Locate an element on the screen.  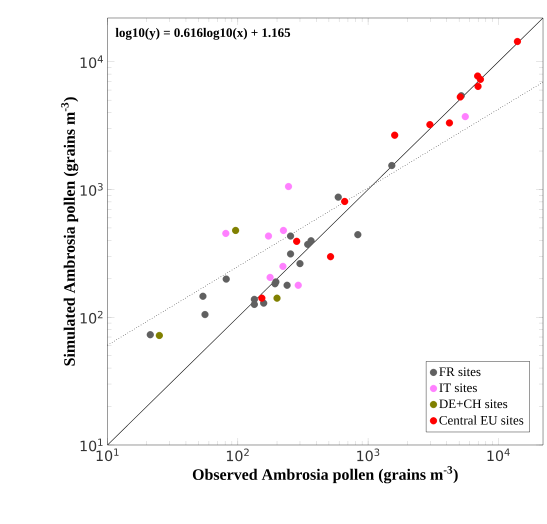
legend-label: FR sites is located at coordinates (460, 371).